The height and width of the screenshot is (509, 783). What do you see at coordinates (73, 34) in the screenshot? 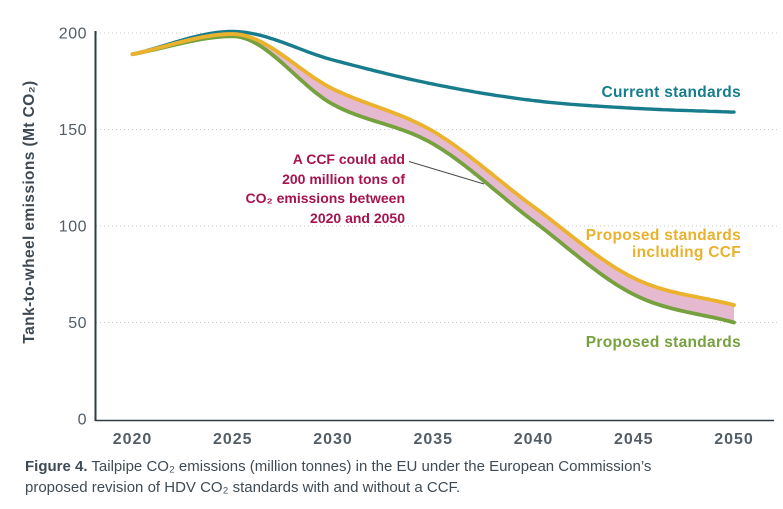
I see `y-tick-label: 200` at bounding box center [73, 34].